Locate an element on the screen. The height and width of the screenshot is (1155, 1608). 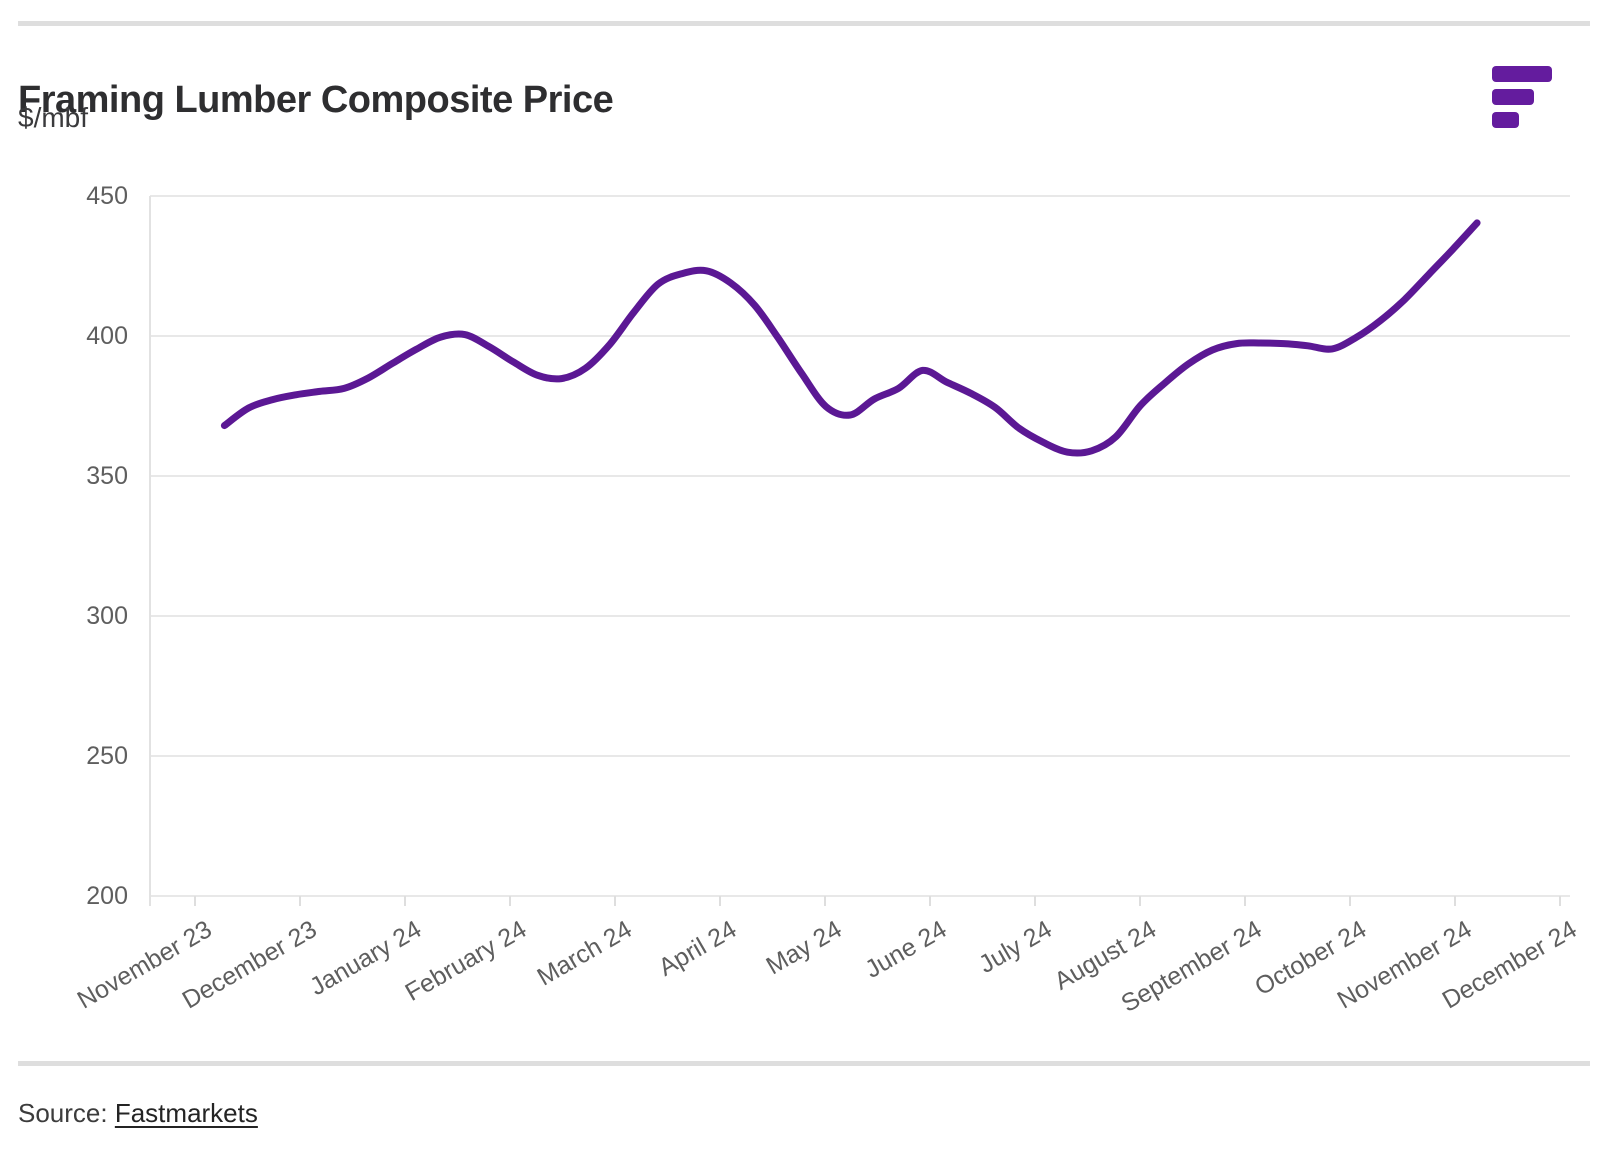
source-line: Source: Fastmarkets is located at coordinates (138, 1113).